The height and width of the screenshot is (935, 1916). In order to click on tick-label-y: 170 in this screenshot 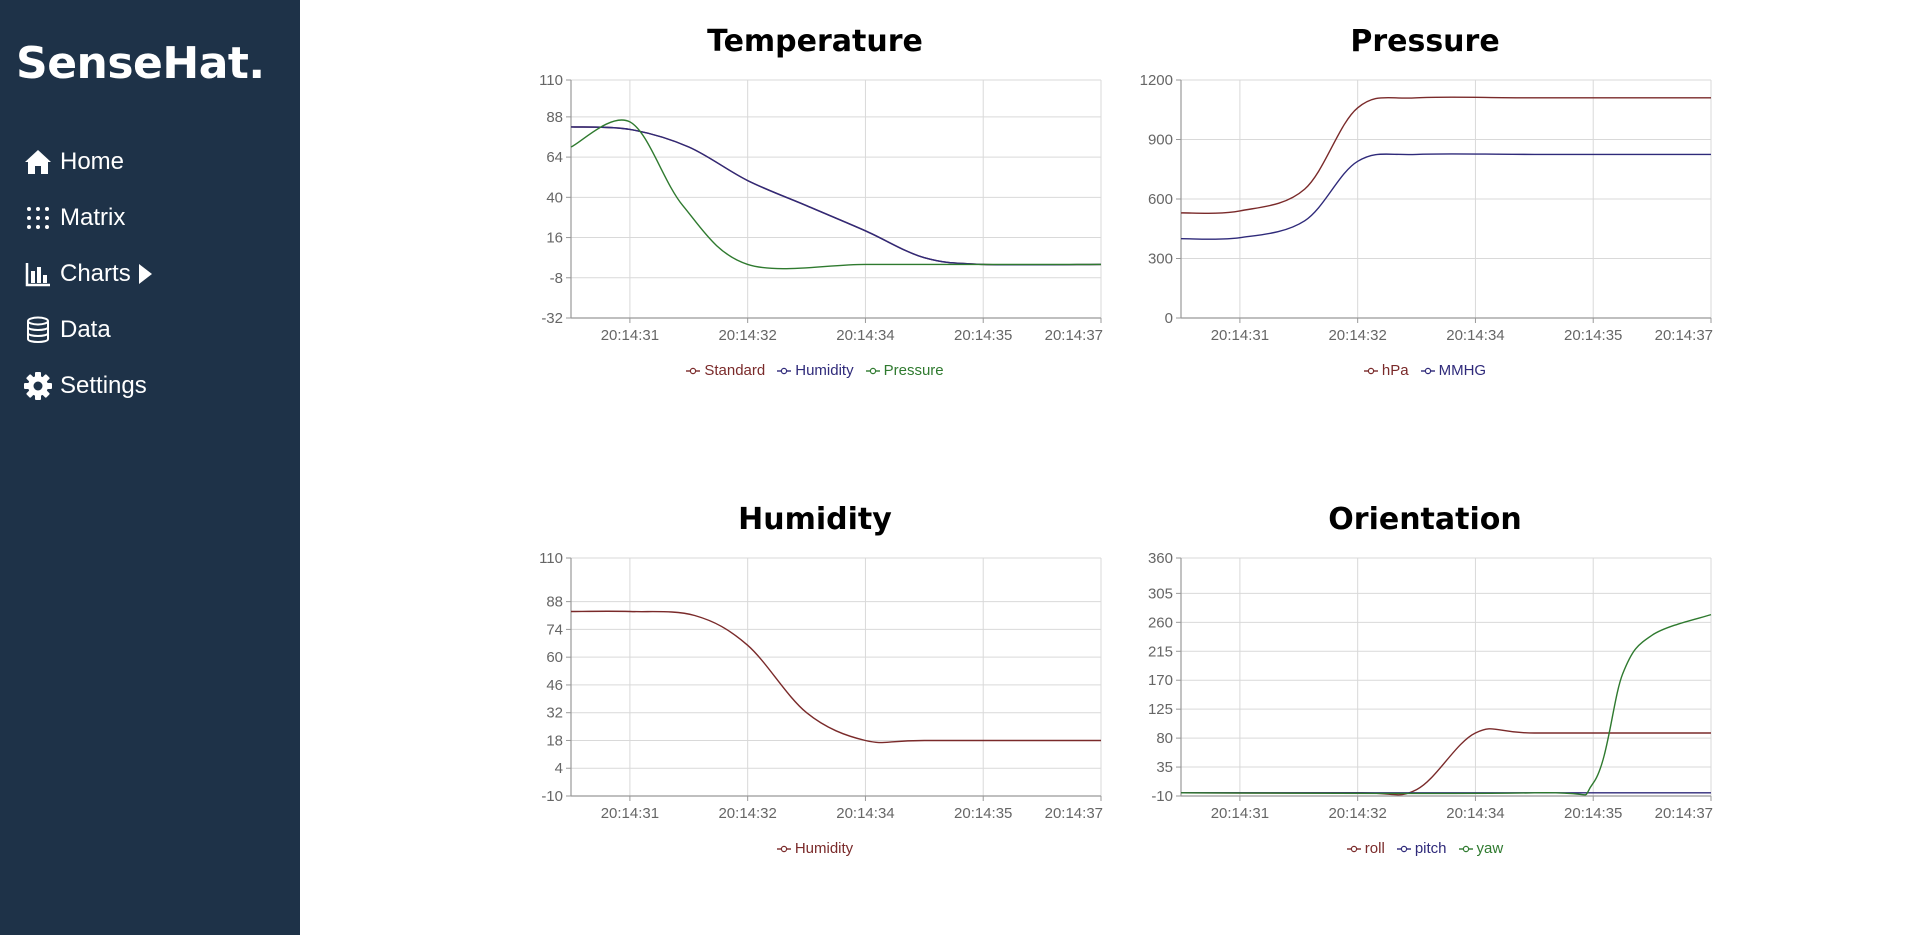, I will do `click(1160, 680)`.